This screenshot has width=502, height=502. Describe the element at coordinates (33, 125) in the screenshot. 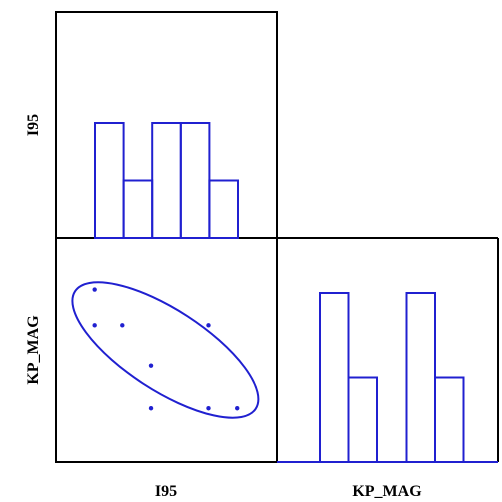

I see `y-axis-label-i95: I95` at that location.